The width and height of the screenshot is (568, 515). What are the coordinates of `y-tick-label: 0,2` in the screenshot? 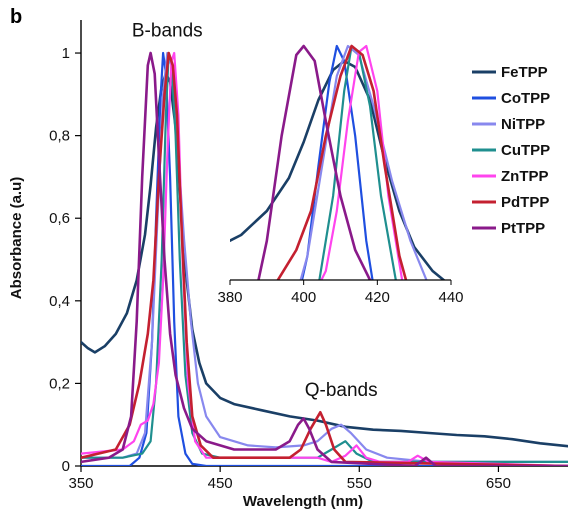 It's located at (59, 383).